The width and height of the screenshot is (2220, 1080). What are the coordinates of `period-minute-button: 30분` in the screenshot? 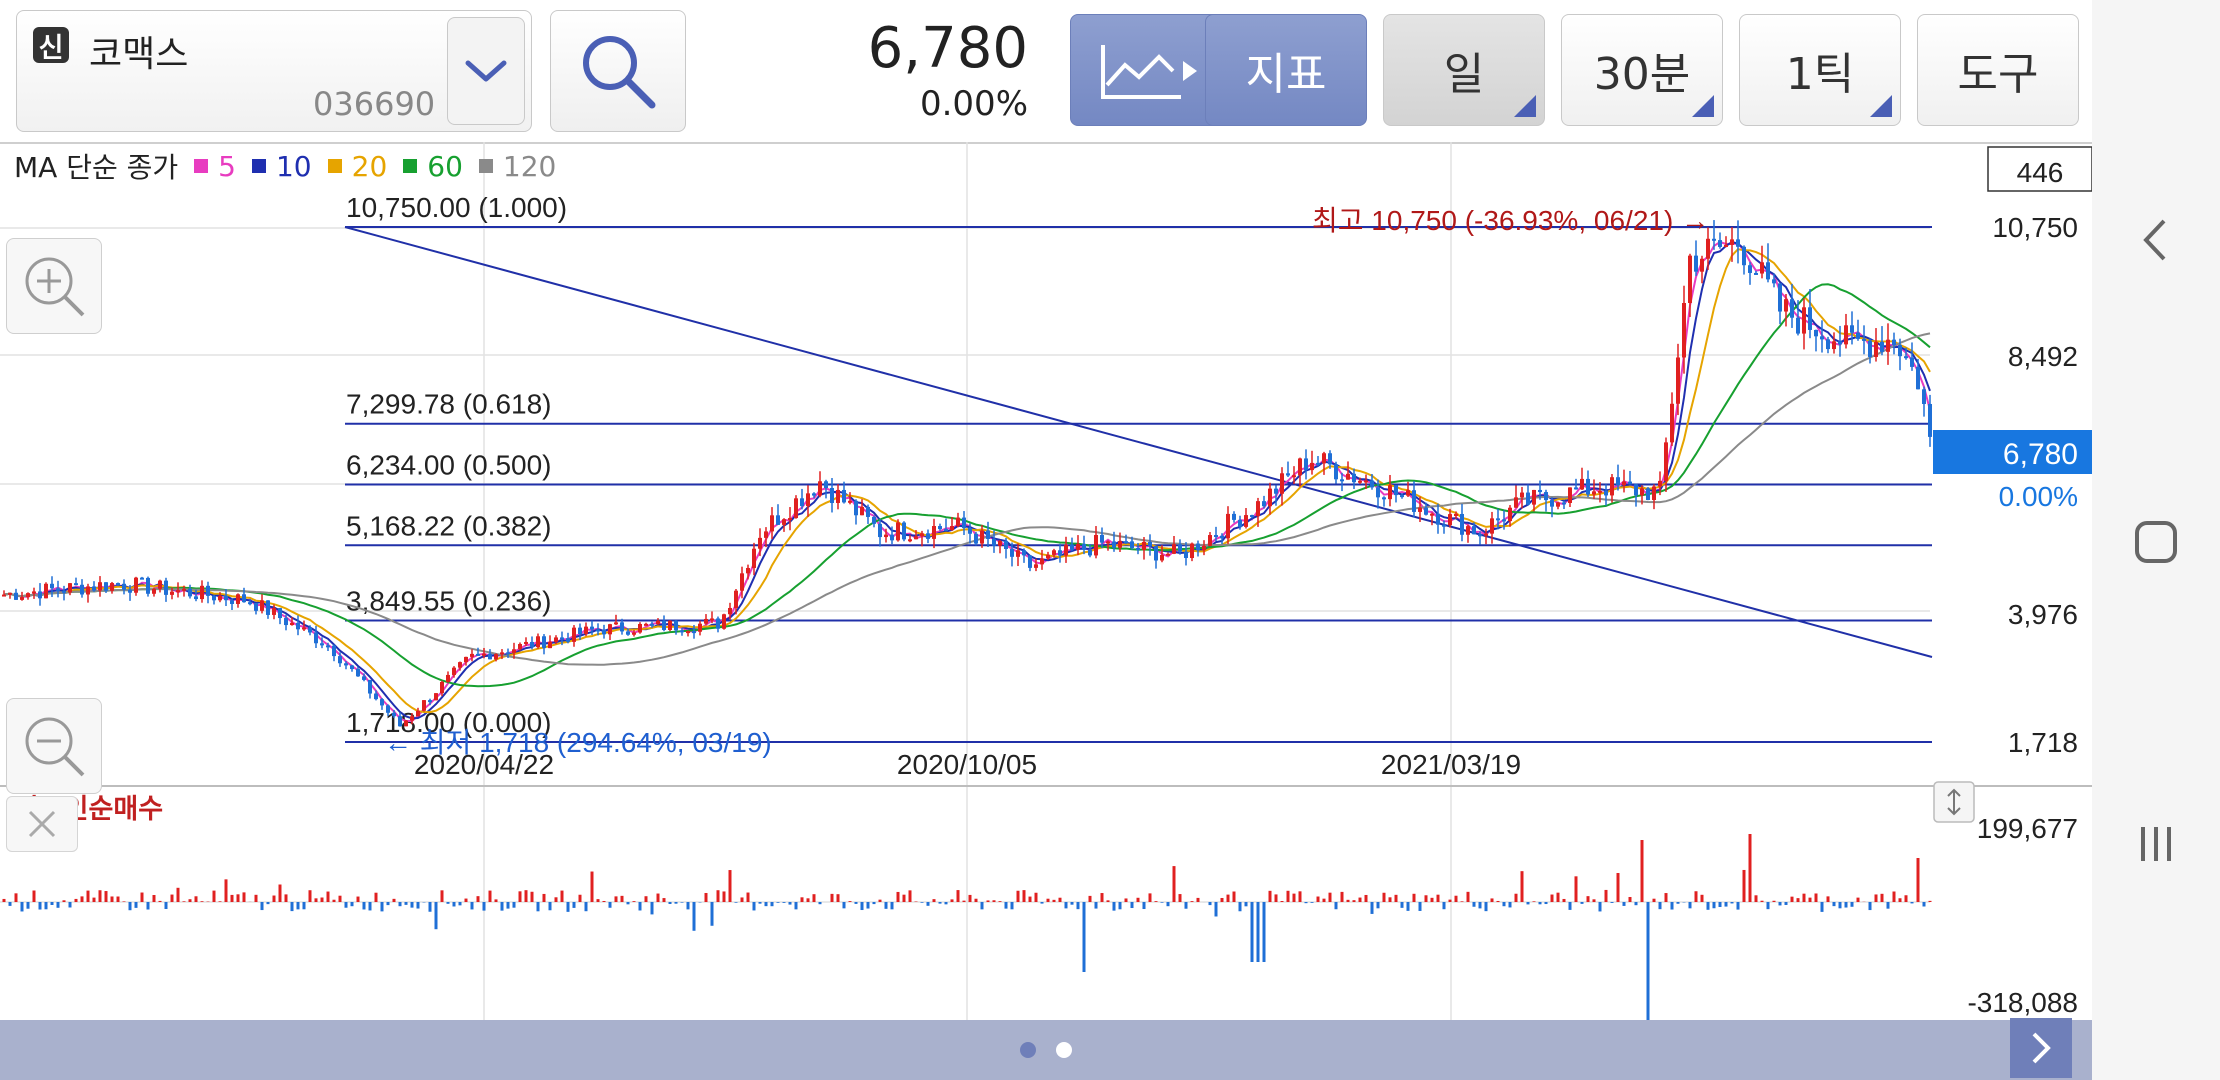 It's located at (1642, 70).